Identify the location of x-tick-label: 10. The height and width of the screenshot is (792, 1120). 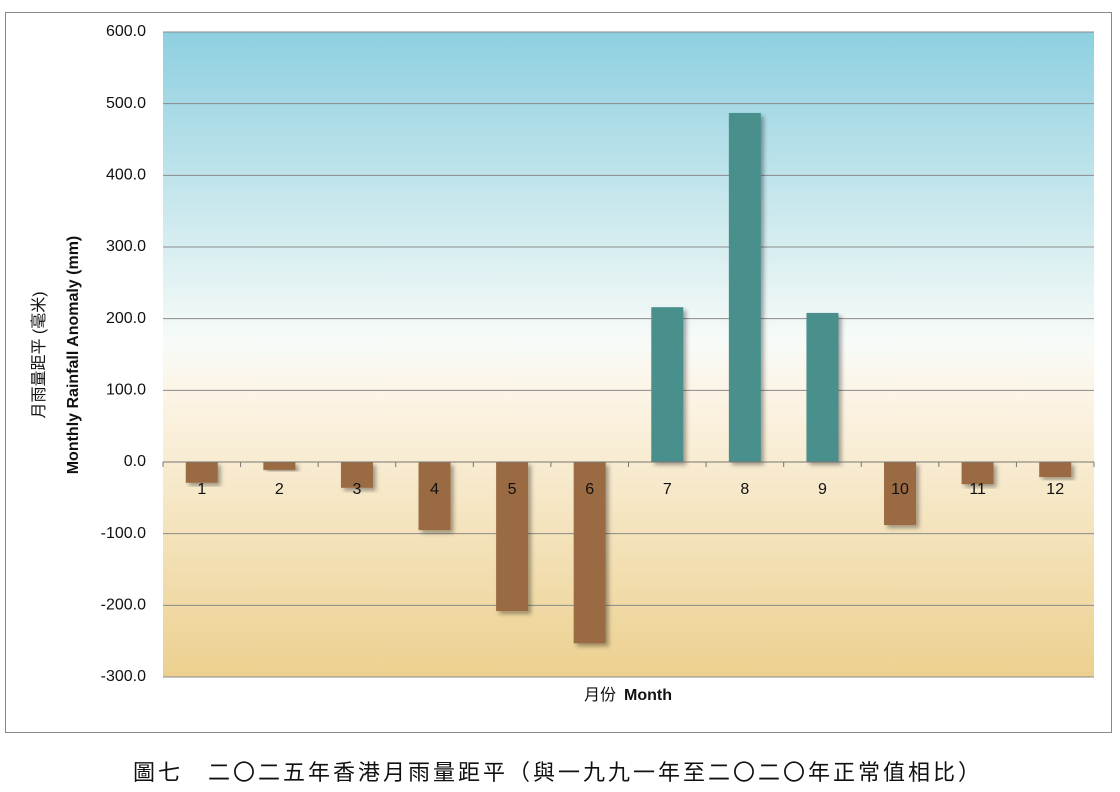
(900, 489).